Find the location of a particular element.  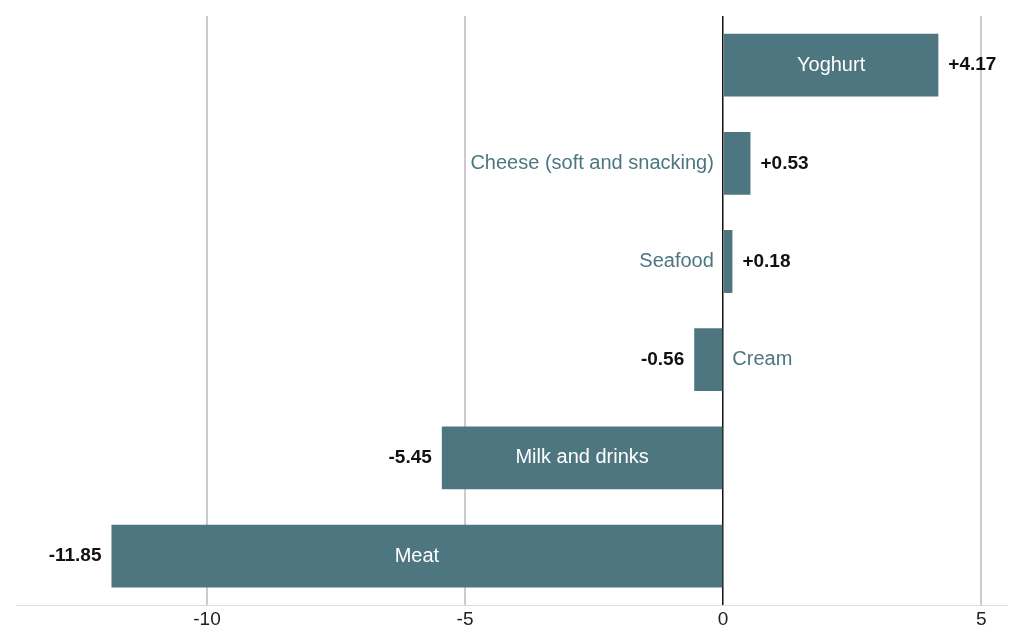

x-tick-label: -5 is located at coordinates (465, 618).